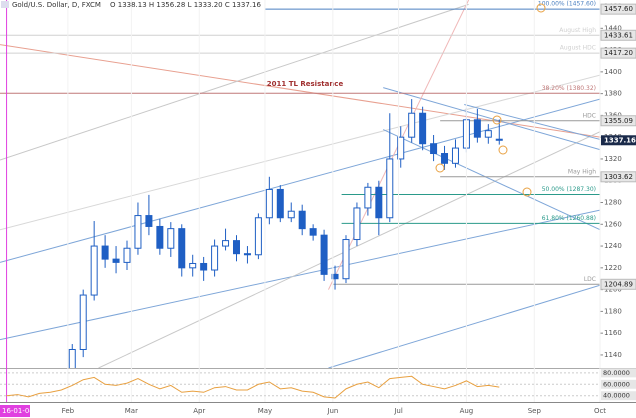  Describe the element at coordinates (5, 4) in the screenshot. I see `header-icon` at that location.